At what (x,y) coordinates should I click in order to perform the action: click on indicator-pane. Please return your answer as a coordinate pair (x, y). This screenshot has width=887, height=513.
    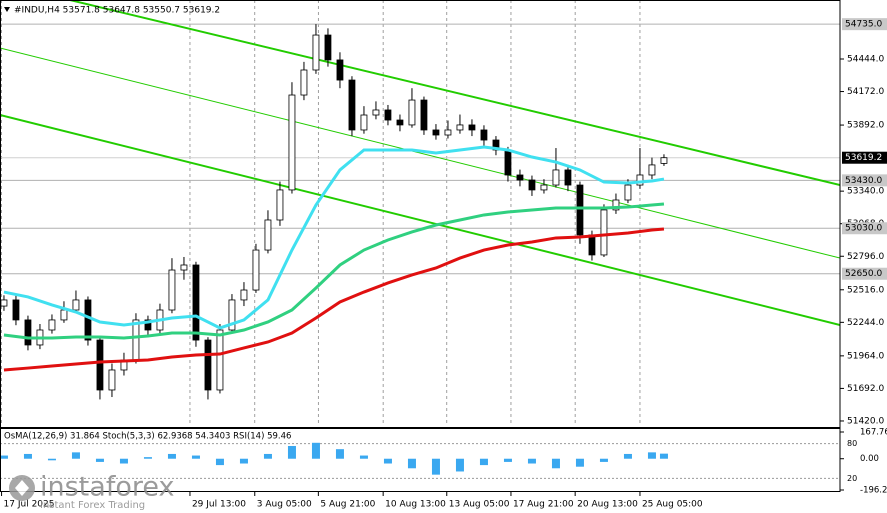
    Looking at the image, I should click on (420, 460).